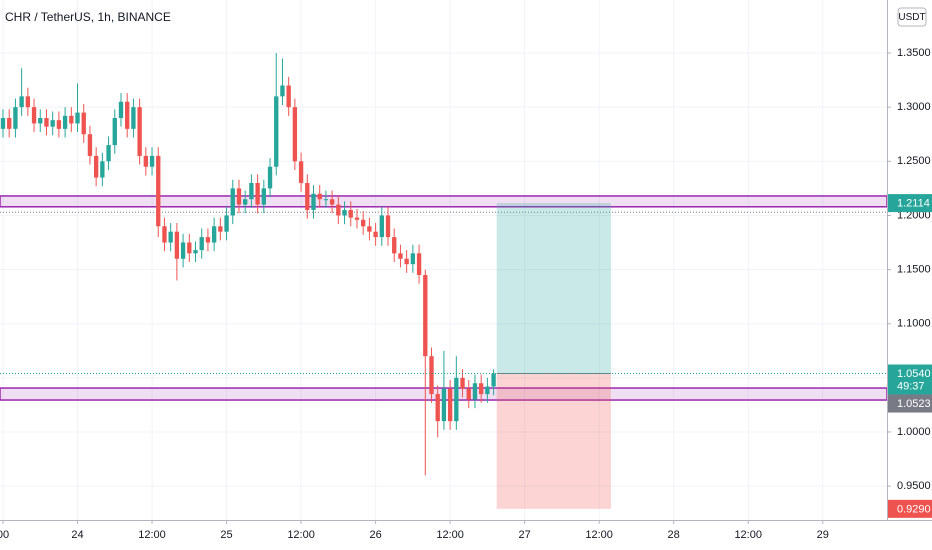 The width and height of the screenshot is (932, 550). Describe the element at coordinates (77, 535) in the screenshot. I see `x-tick-label: 24` at that location.